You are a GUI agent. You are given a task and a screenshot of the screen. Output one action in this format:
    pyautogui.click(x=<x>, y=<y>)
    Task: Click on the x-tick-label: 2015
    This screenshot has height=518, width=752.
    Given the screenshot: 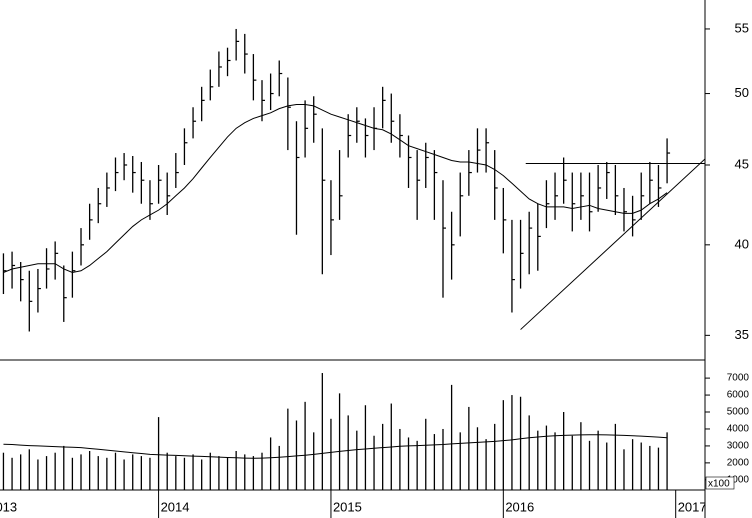 What is the action you would take?
    pyautogui.click(x=347, y=506)
    